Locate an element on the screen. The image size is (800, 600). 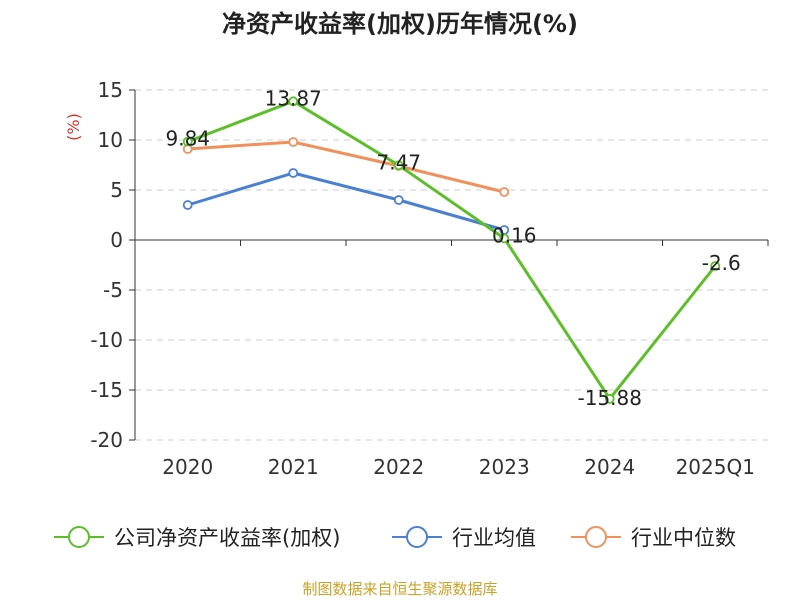
x-tick-label: 2025Q1 is located at coordinates (715, 467).